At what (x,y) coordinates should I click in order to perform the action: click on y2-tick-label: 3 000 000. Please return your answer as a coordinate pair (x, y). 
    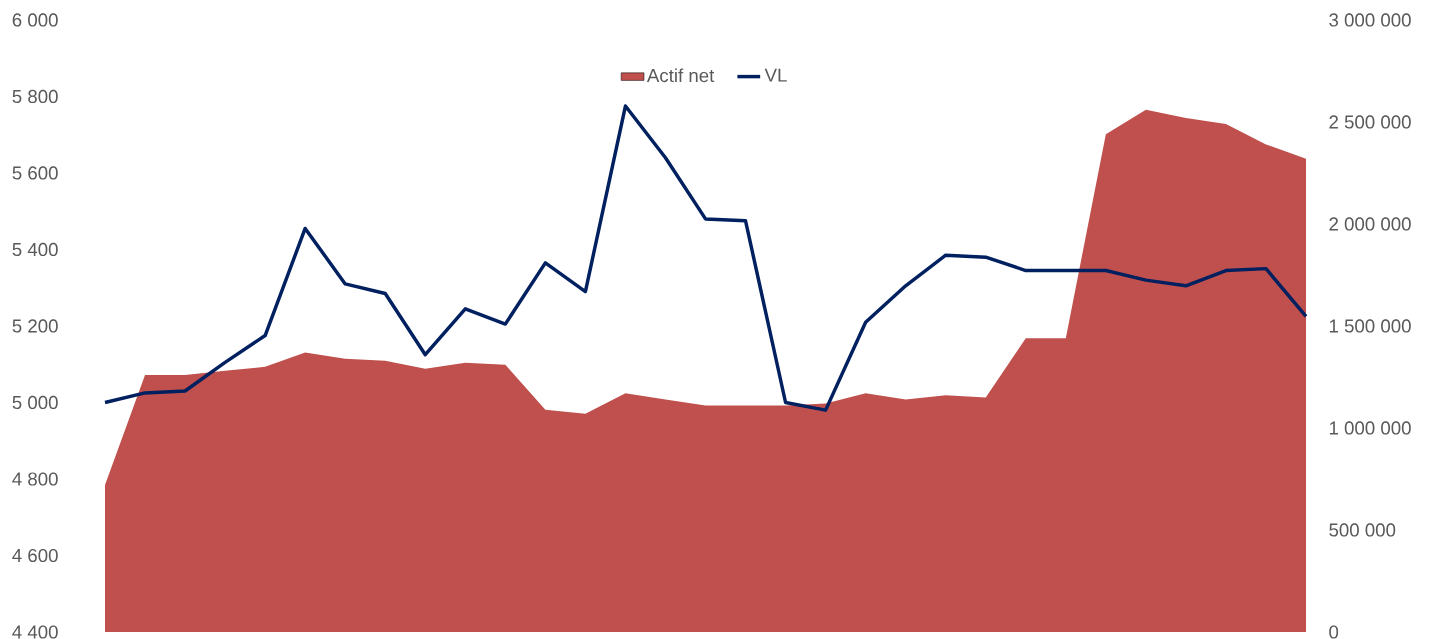
    Looking at the image, I should click on (1370, 20).